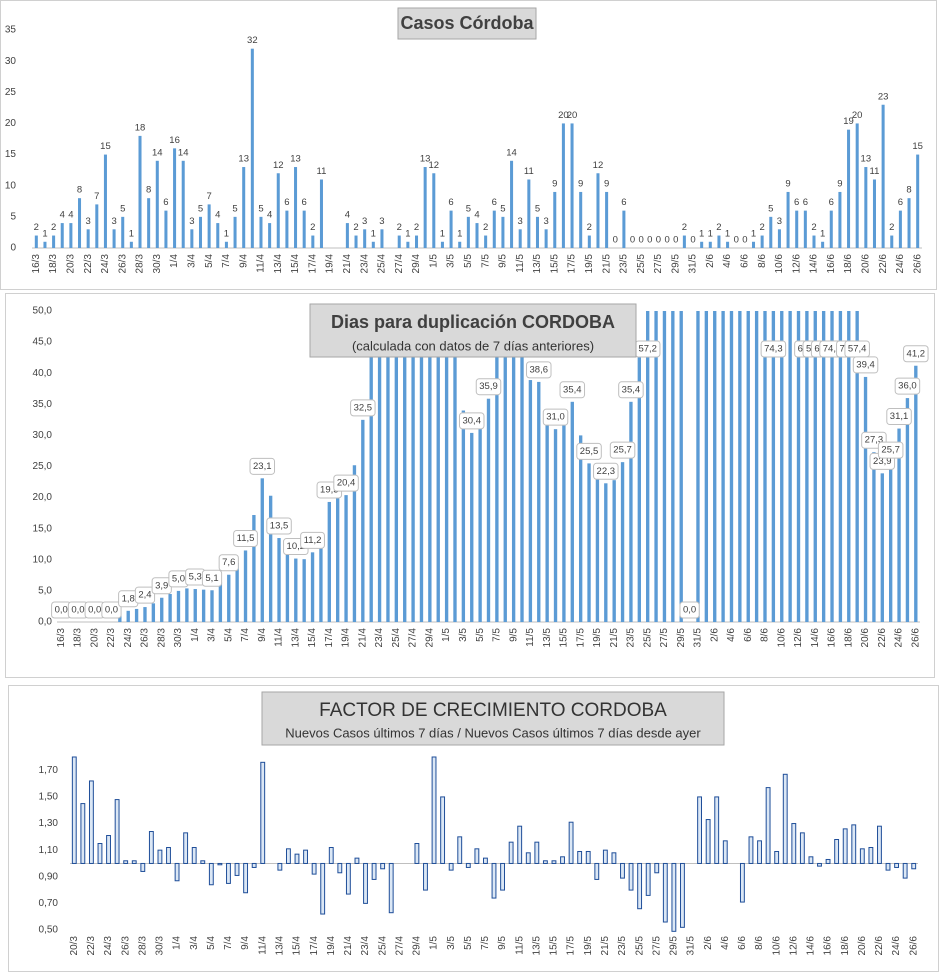 The height and width of the screenshot is (973, 940). What do you see at coordinates (908, 190) in the screenshot?
I see `data-label: 8` at bounding box center [908, 190].